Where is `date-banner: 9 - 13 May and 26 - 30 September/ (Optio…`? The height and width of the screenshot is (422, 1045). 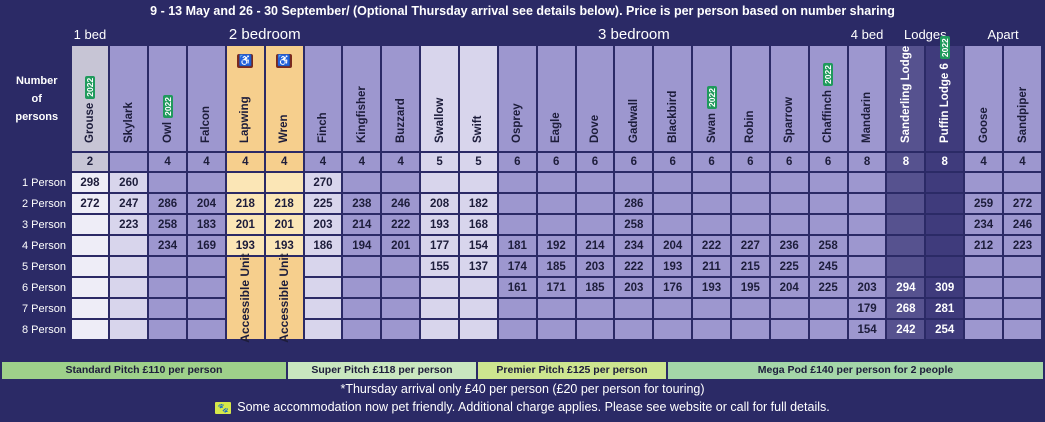
date-banner: 9 - 13 May and 26 - 30 September/ (Optio… is located at coordinates (522, 11).